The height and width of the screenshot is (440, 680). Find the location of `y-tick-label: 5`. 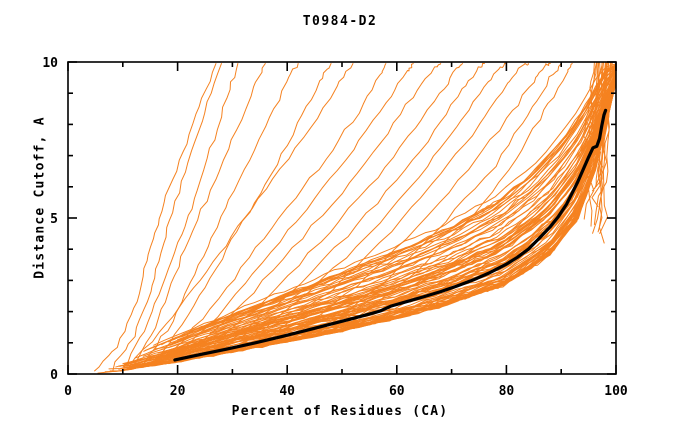

y-tick-label: 5 is located at coordinates (54, 219).